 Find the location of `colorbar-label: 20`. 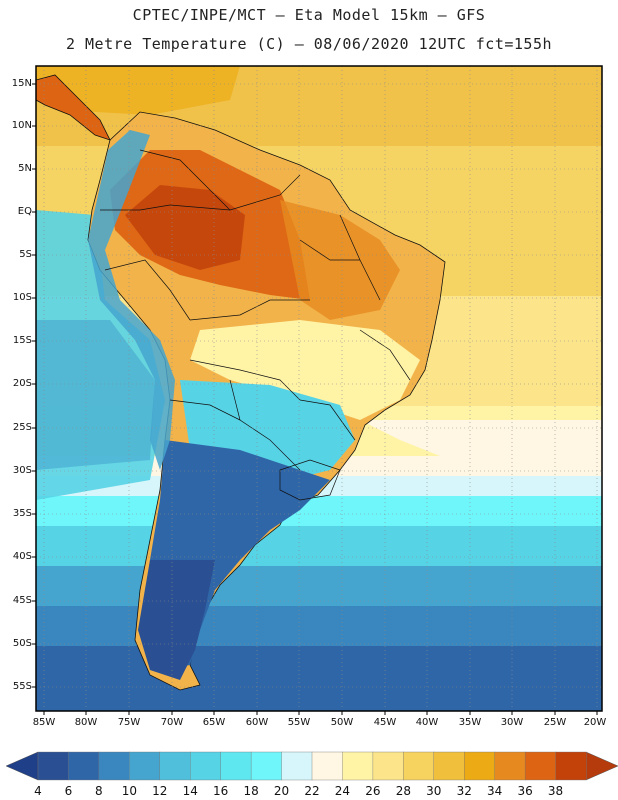

colorbar-label: 20 is located at coordinates (281, 791).